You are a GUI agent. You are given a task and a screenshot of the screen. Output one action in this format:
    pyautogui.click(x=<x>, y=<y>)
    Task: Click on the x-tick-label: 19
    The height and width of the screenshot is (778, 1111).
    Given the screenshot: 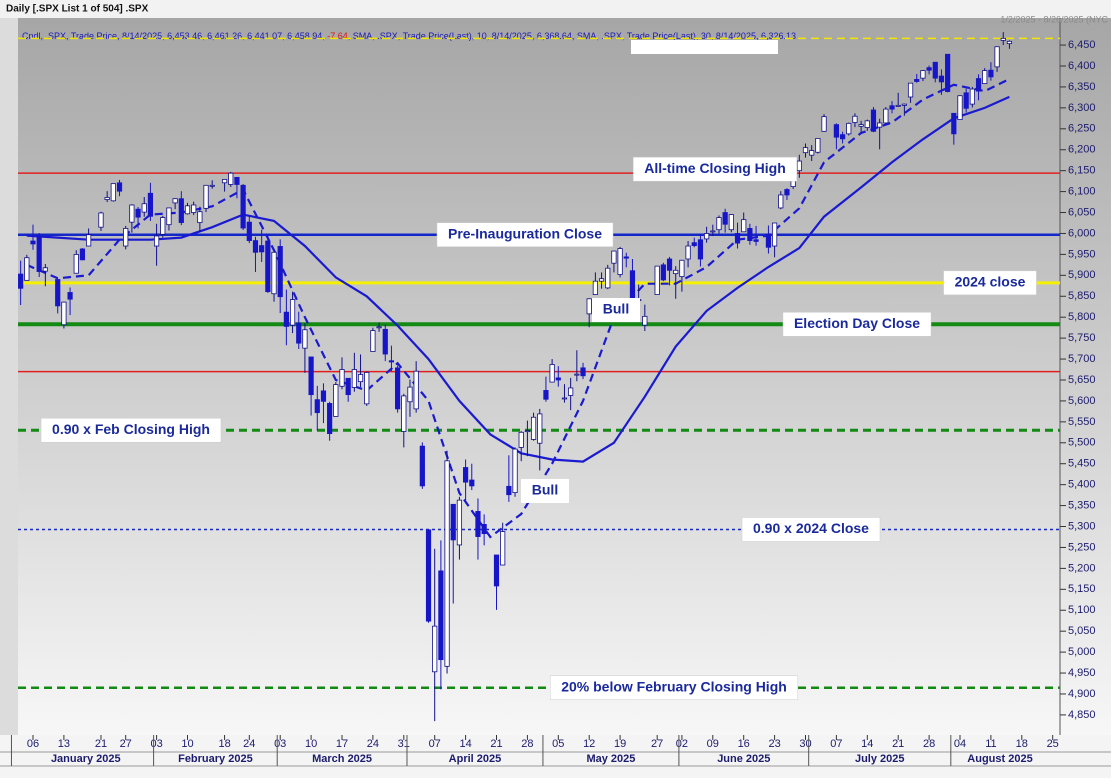 What is the action you would take?
    pyautogui.click(x=620, y=744)
    